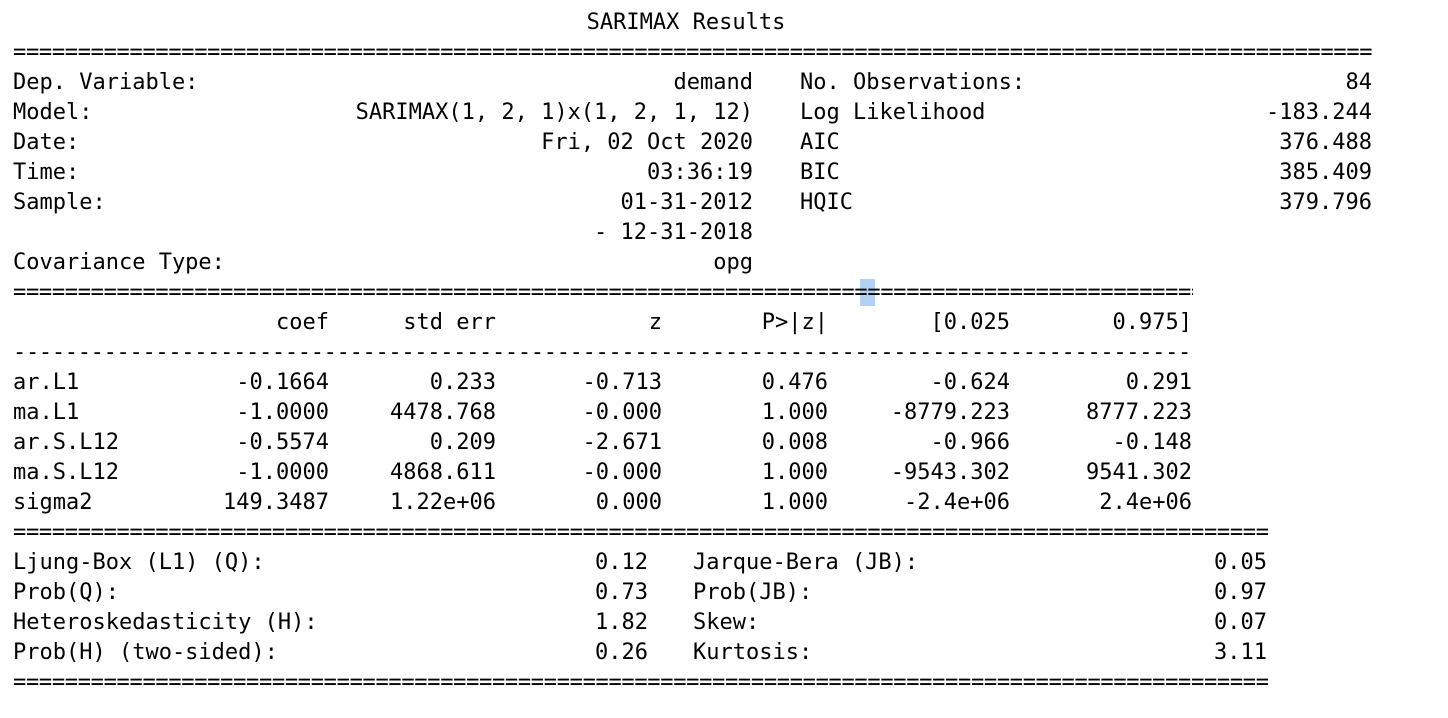 Image resolution: width=1448 pixels, height=718 pixels. What do you see at coordinates (655, 322) in the screenshot?
I see `col-header-z: z` at bounding box center [655, 322].